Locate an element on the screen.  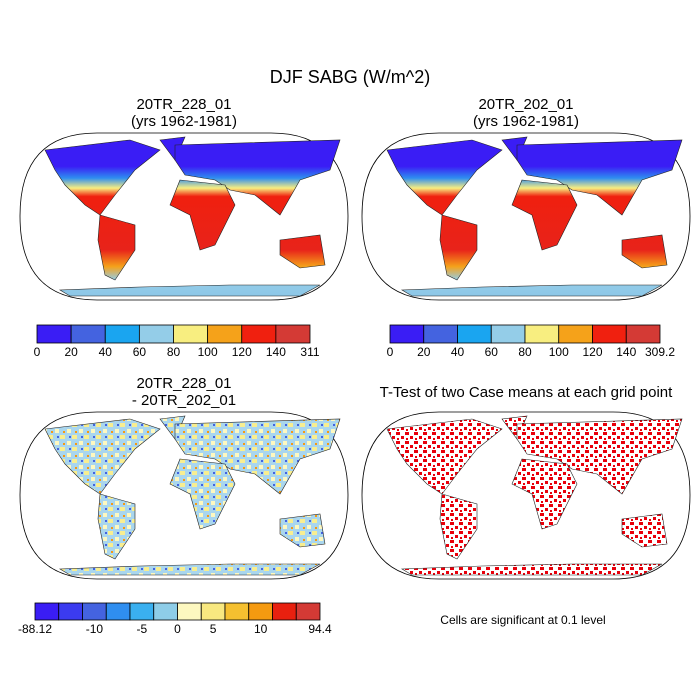
colorbar-label: 94.4 is located at coordinates (320, 629).